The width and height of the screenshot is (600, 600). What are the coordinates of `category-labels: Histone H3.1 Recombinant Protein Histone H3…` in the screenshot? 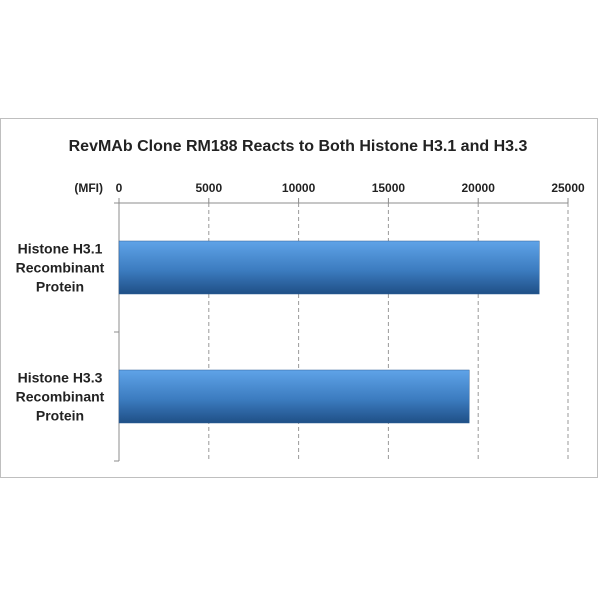 It's located at (60, 332).